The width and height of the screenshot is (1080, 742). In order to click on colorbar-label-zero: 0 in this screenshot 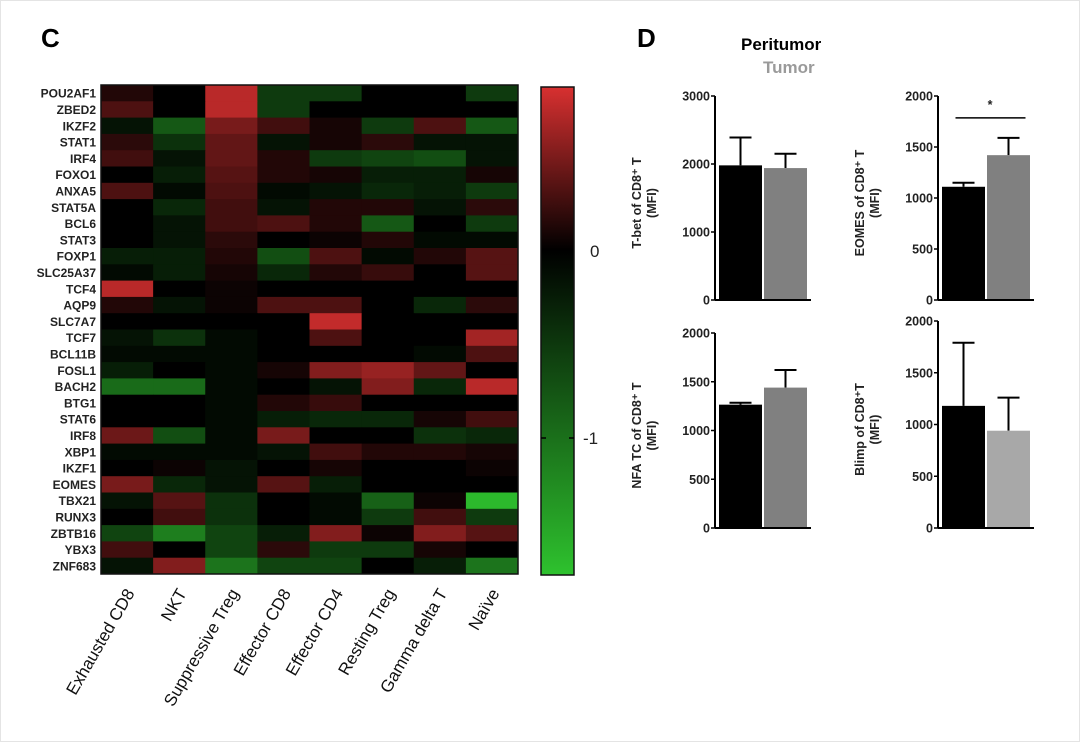, I will do `click(594, 251)`.